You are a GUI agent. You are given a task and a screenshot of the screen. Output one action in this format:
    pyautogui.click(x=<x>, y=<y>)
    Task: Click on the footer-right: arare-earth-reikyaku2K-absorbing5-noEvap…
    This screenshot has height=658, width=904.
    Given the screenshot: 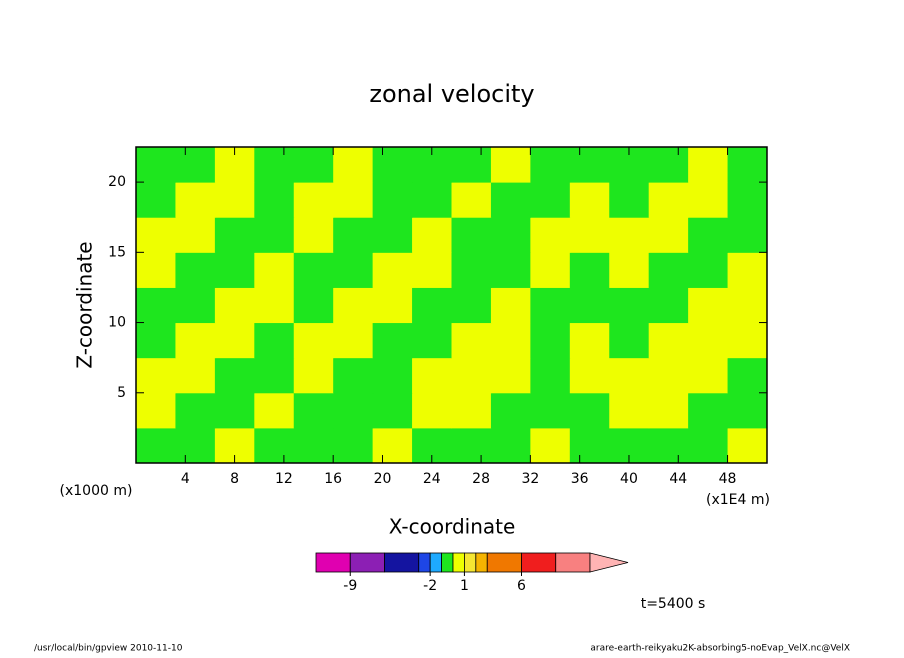 What is the action you would take?
    pyautogui.click(x=720, y=649)
    